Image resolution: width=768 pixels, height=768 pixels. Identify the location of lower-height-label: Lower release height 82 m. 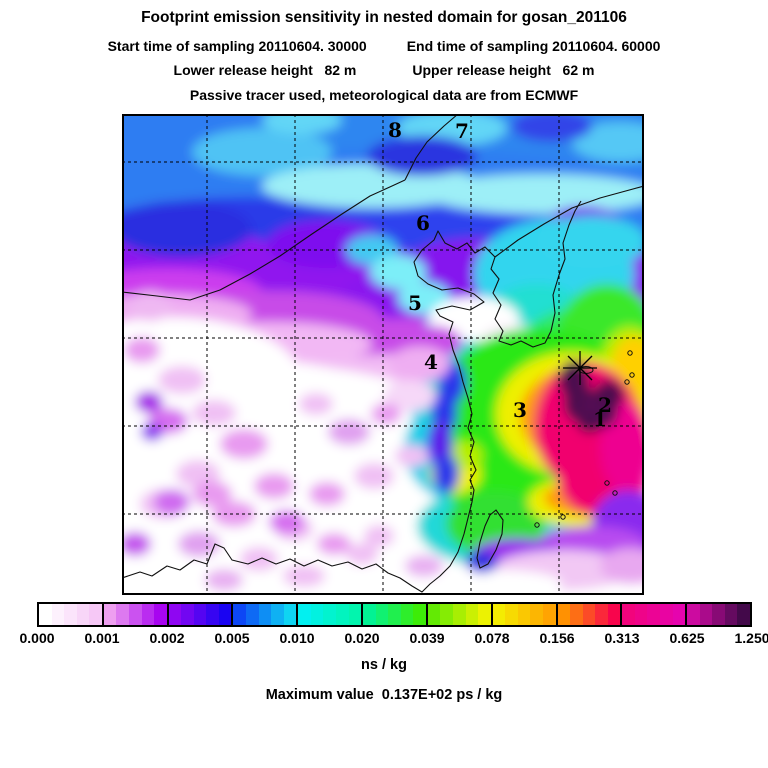
(265, 70).